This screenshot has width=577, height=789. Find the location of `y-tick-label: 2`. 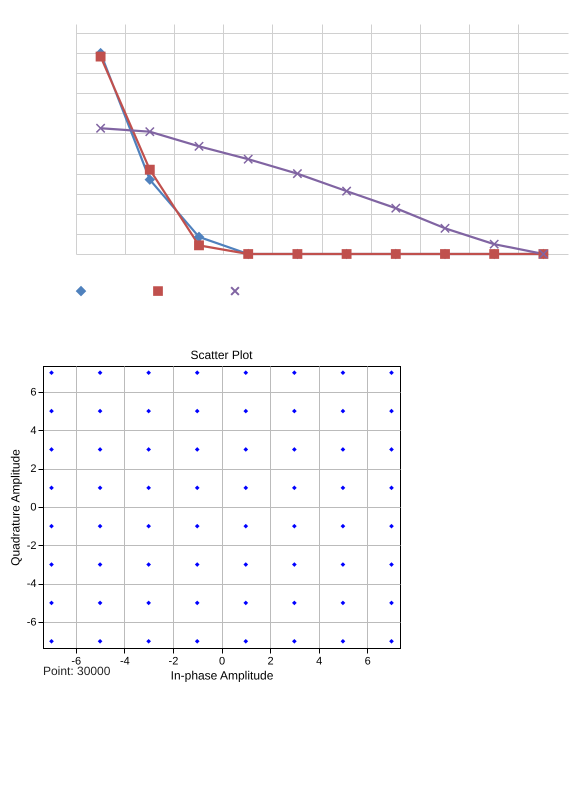

y-tick-label: 2 is located at coordinates (33, 469).